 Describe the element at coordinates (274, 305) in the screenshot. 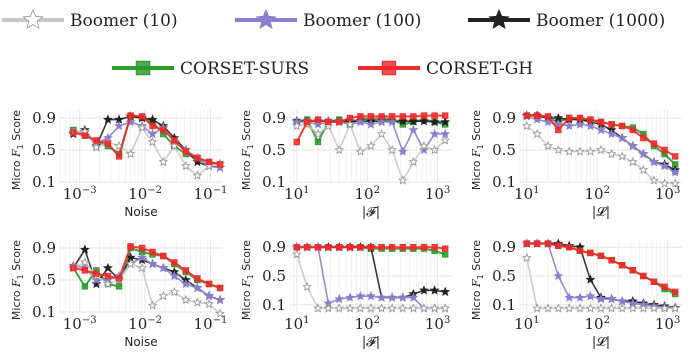

I see `y-tick-label: 0.1` at that location.